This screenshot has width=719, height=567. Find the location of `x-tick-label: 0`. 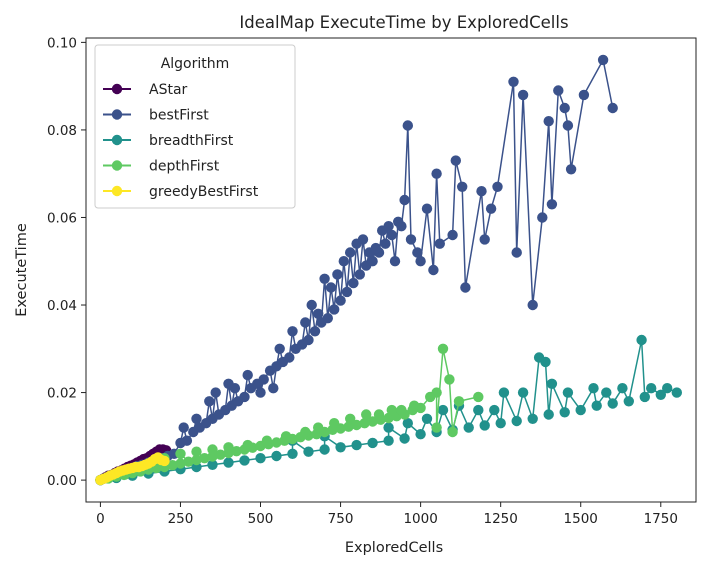

x-tick-label: 0 is located at coordinates (100, 519).